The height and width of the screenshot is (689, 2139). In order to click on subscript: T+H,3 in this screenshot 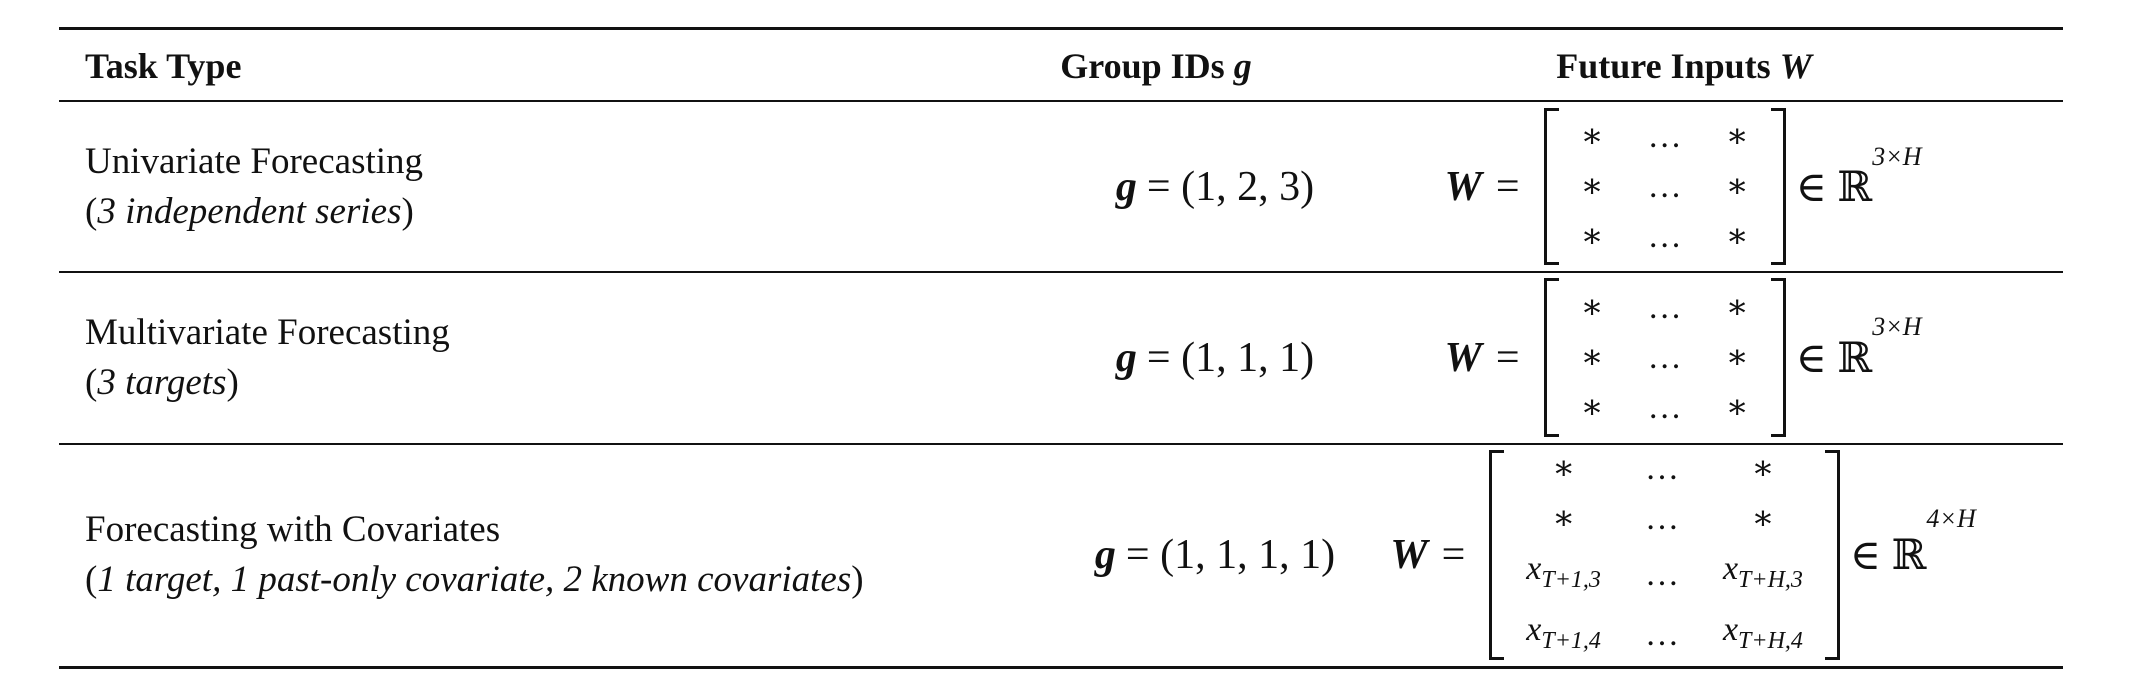, I will do `click(1770, 580)`.